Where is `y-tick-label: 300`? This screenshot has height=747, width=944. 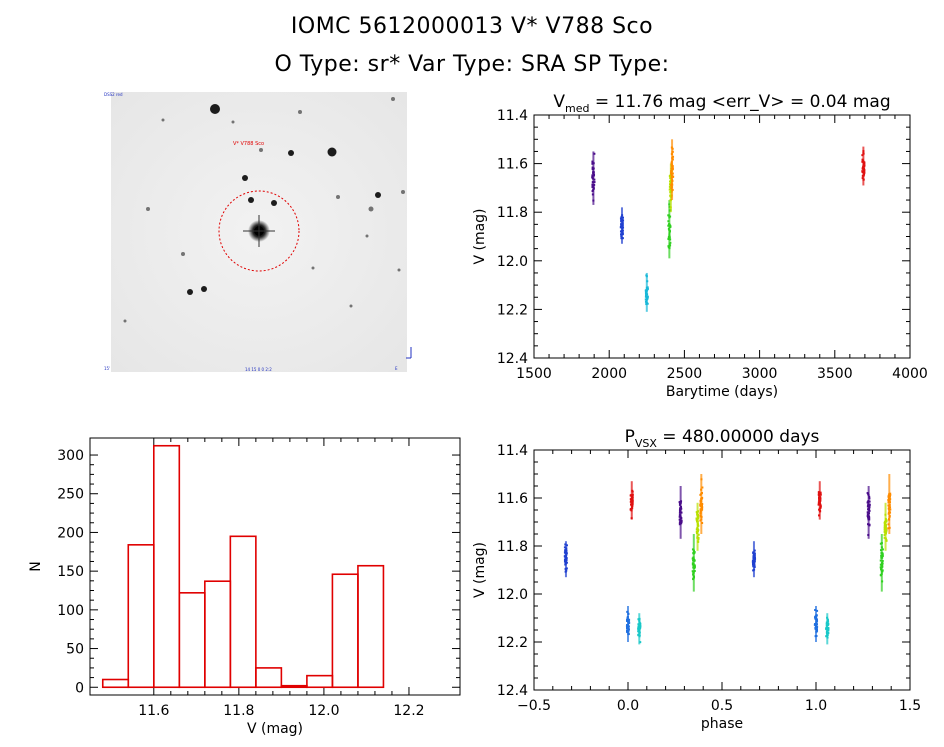 y-tick-label: 300 is located at coordinates (70, 456).